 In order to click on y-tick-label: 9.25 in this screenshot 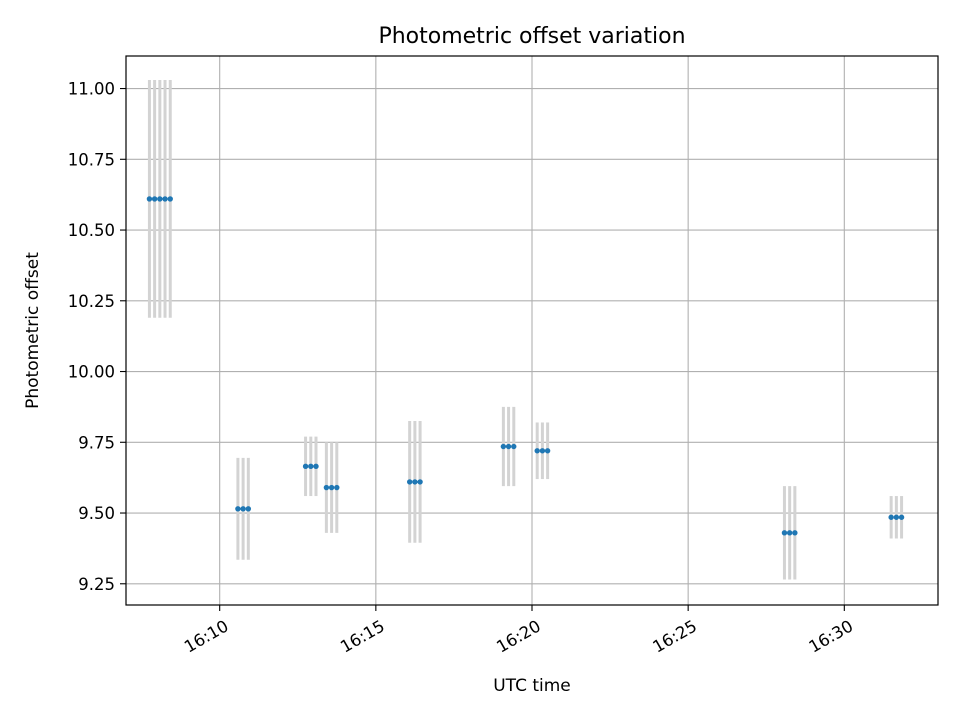, I will do `click(96, 584)`.